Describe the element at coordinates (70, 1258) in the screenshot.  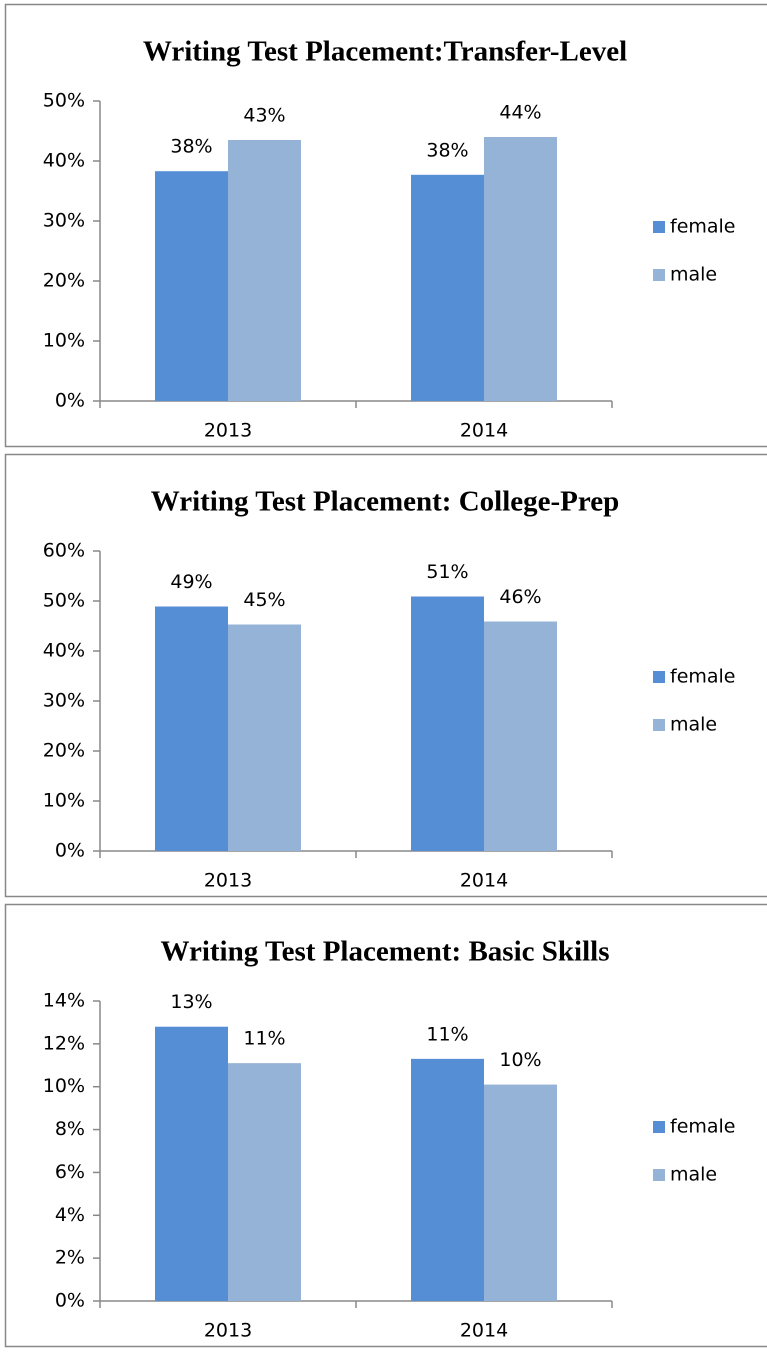
I see `y-tick-label: 2%` at that location.